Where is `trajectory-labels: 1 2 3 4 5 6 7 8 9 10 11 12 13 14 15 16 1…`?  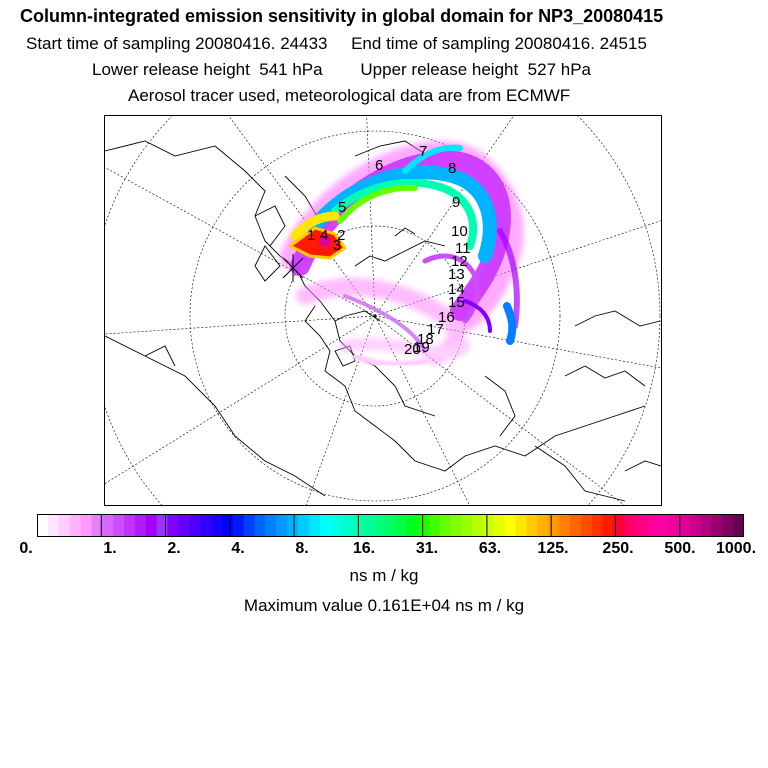
trajectory-labels: 1 2 3 4 5 6 7 8 9 10 11 12 13 14 15 16 1… is located at coordinates (389, 250).